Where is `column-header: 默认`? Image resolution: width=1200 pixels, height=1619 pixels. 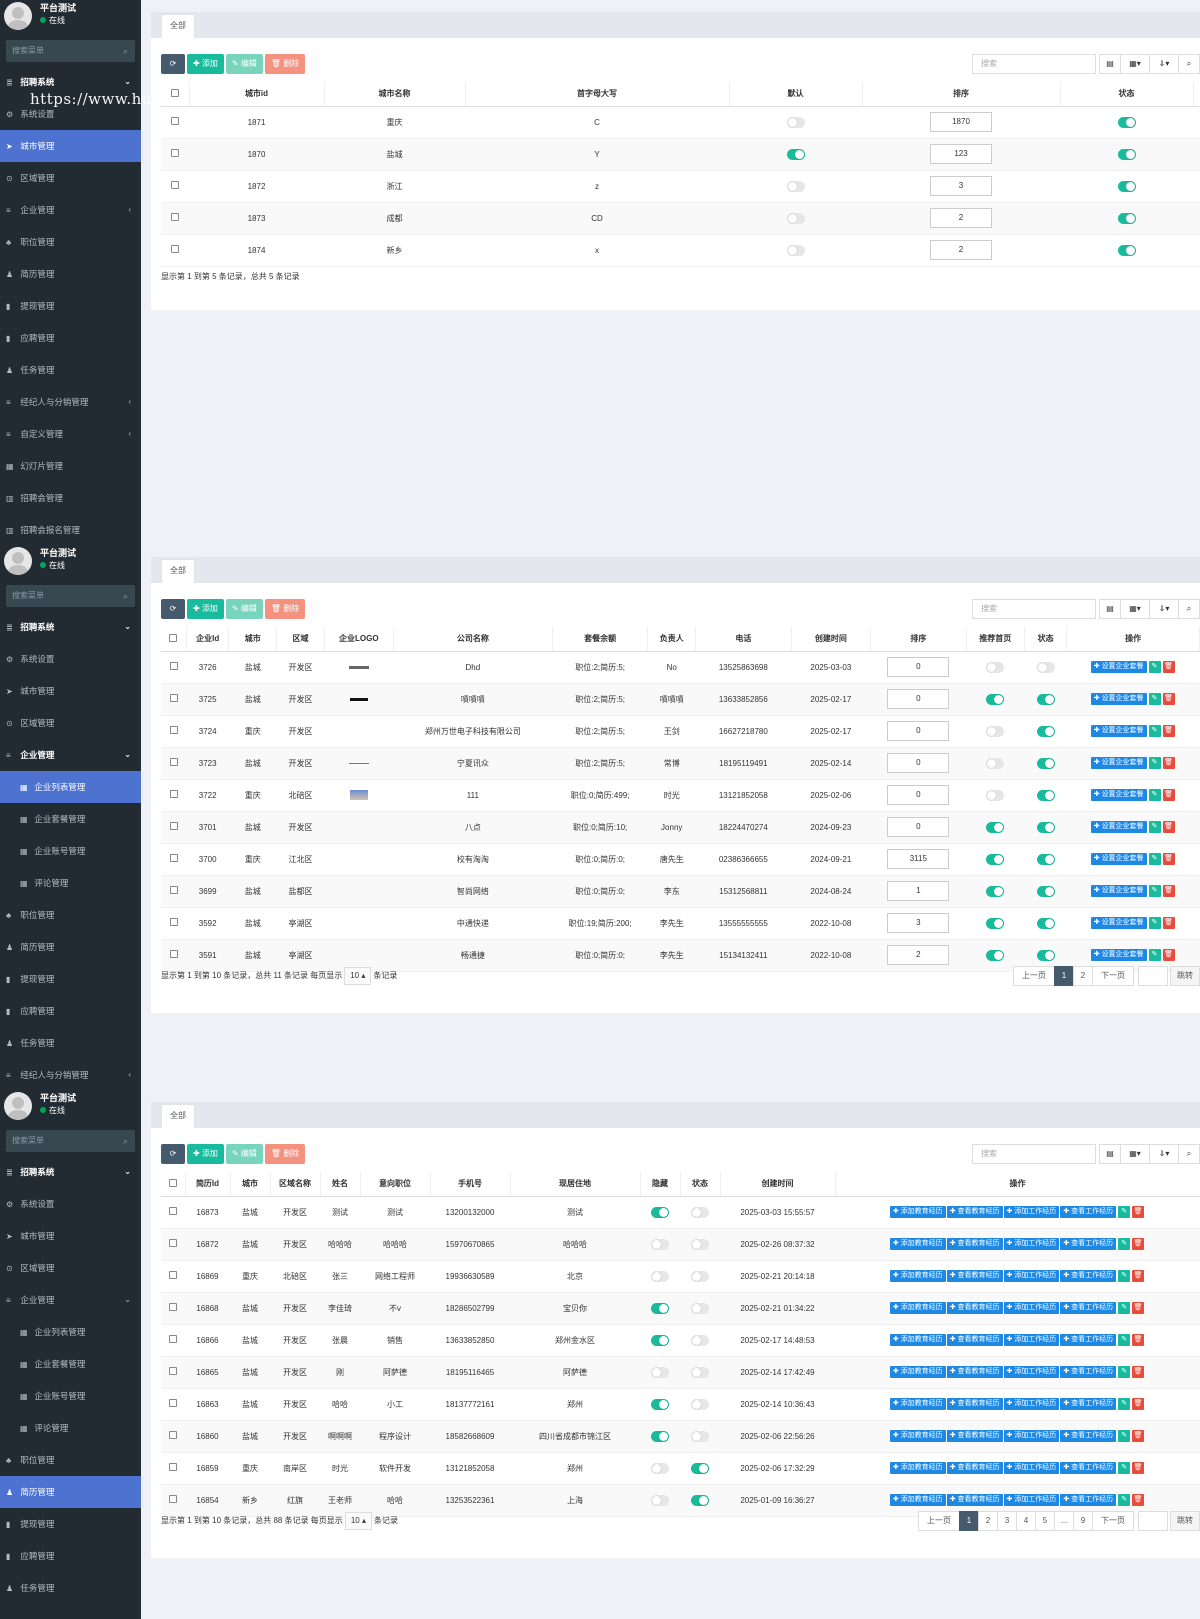
column-header: 默认 is located at coordinates (796, 94).